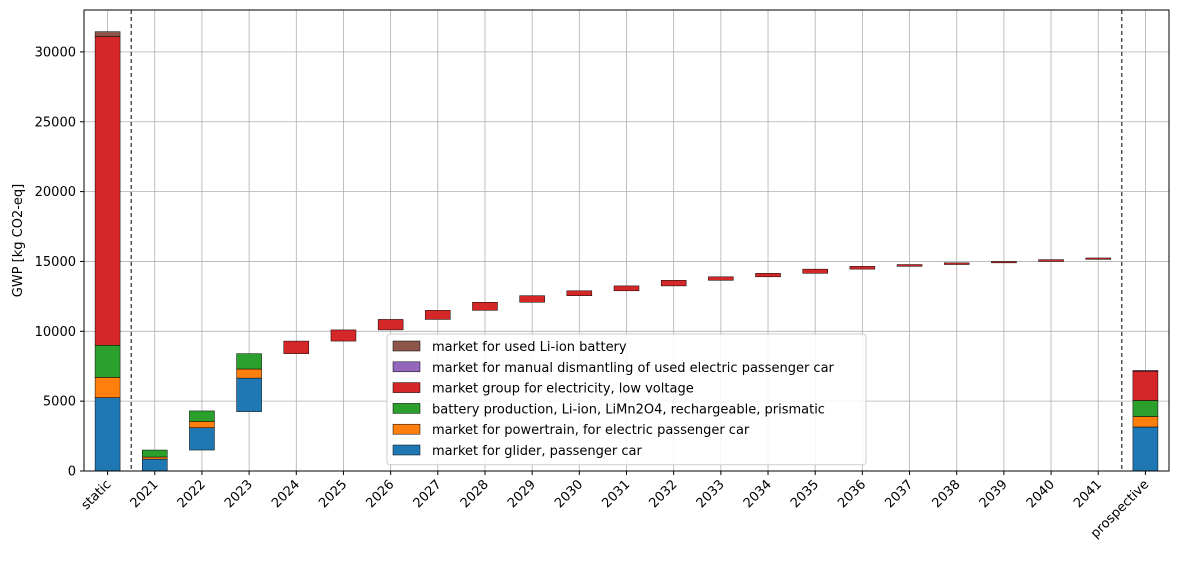 This screenshot has width=1178, height=562. Describe the element at coordinates (428, 494) in the screenshot. I see `x-tick-label: 2027` at that location.